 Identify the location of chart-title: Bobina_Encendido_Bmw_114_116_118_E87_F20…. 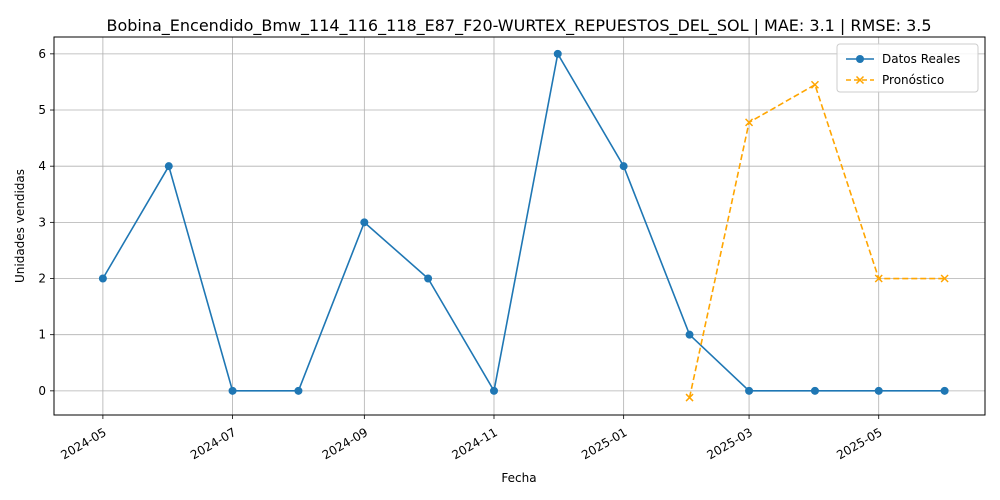
(518, 26).